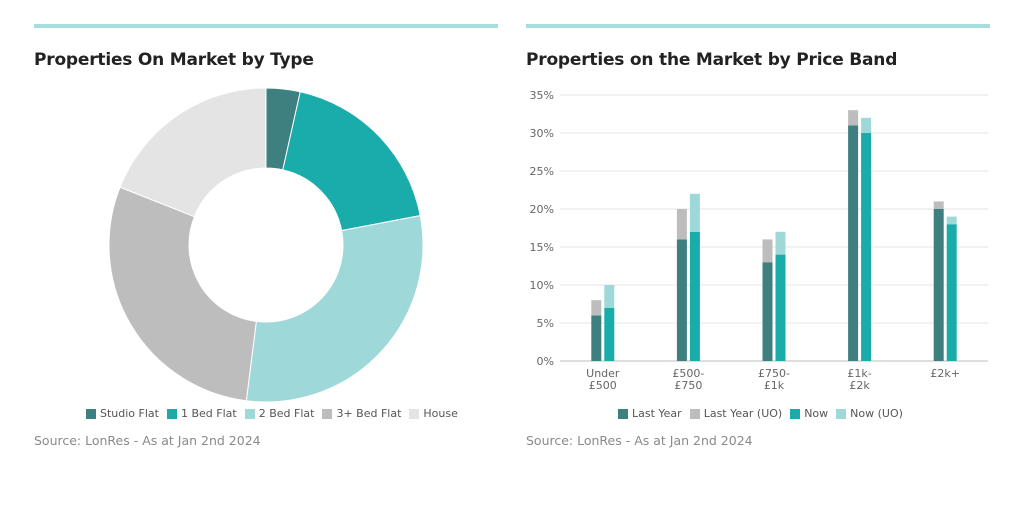 This screenshot has height=512, width=1024. I want to click on legend-item-2-bed-flat: 2 Bed Flat, so click(279, 413).